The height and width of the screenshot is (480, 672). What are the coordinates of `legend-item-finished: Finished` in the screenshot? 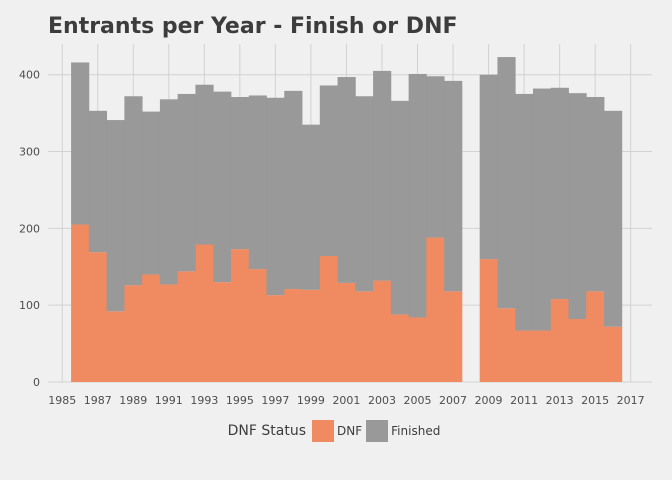 It's located at (403, 431).